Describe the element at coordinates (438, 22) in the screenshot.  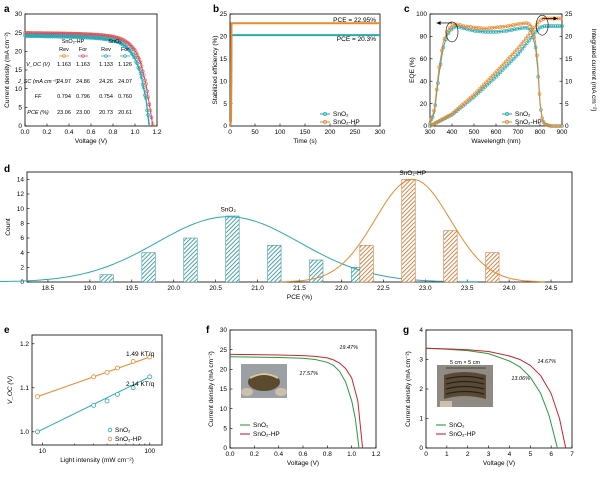
I see `panel-c-arrow-head` at that location.